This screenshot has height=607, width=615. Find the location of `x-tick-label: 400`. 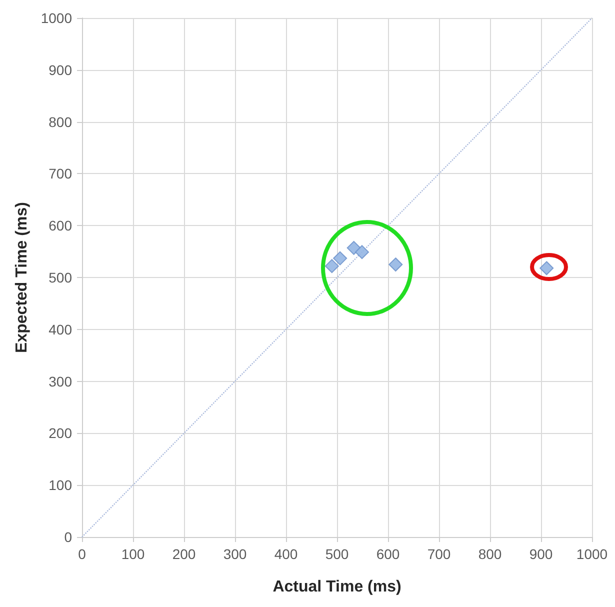

x-tick-label: 400 is located at coordinates (286, 554).